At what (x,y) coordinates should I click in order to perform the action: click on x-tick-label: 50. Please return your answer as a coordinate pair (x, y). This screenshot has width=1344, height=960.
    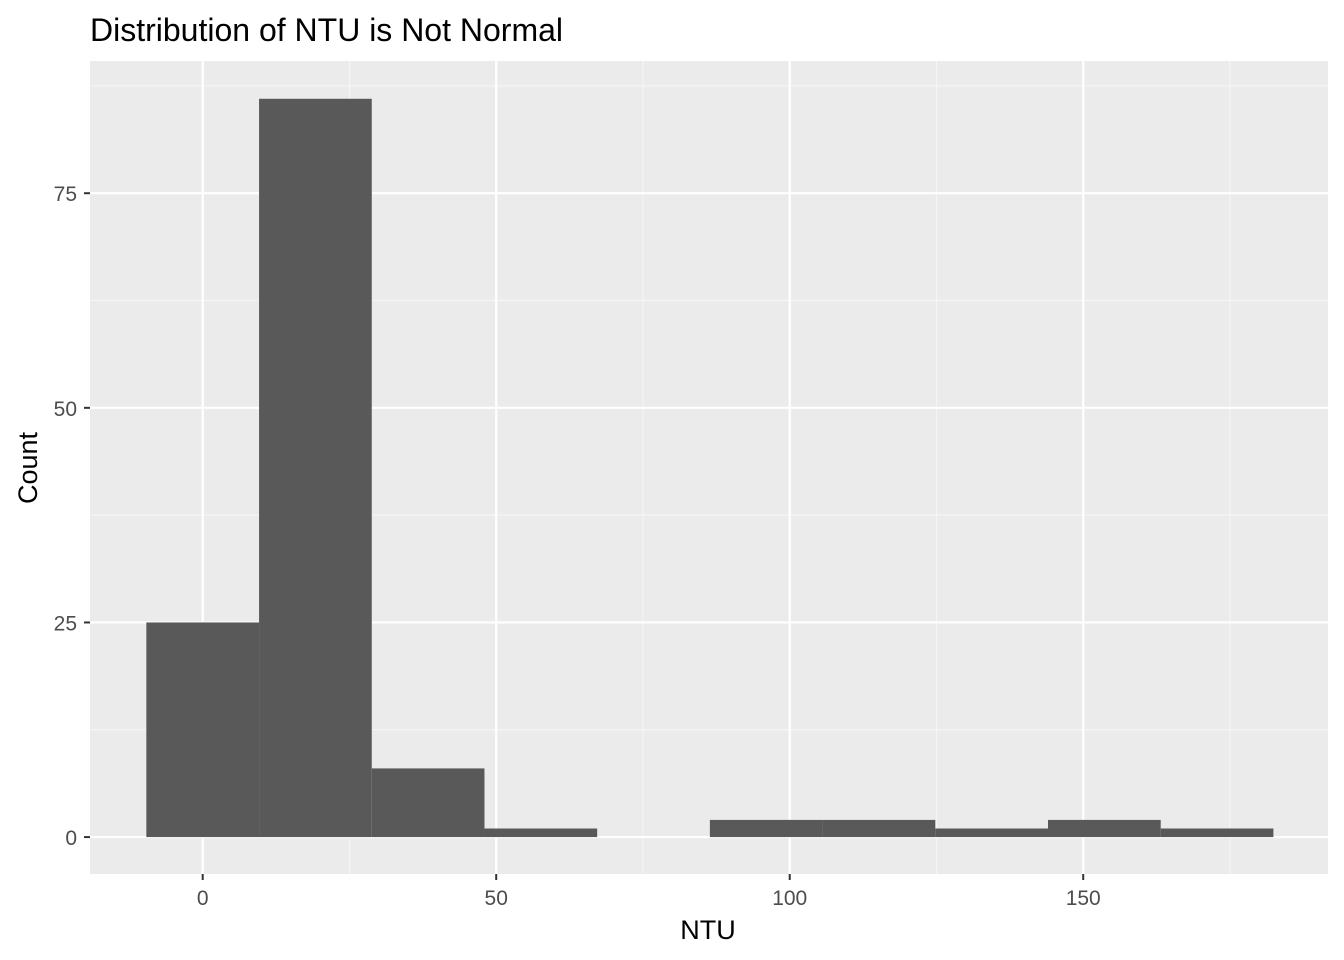
    Looking at the image, I should click on (496, 898).